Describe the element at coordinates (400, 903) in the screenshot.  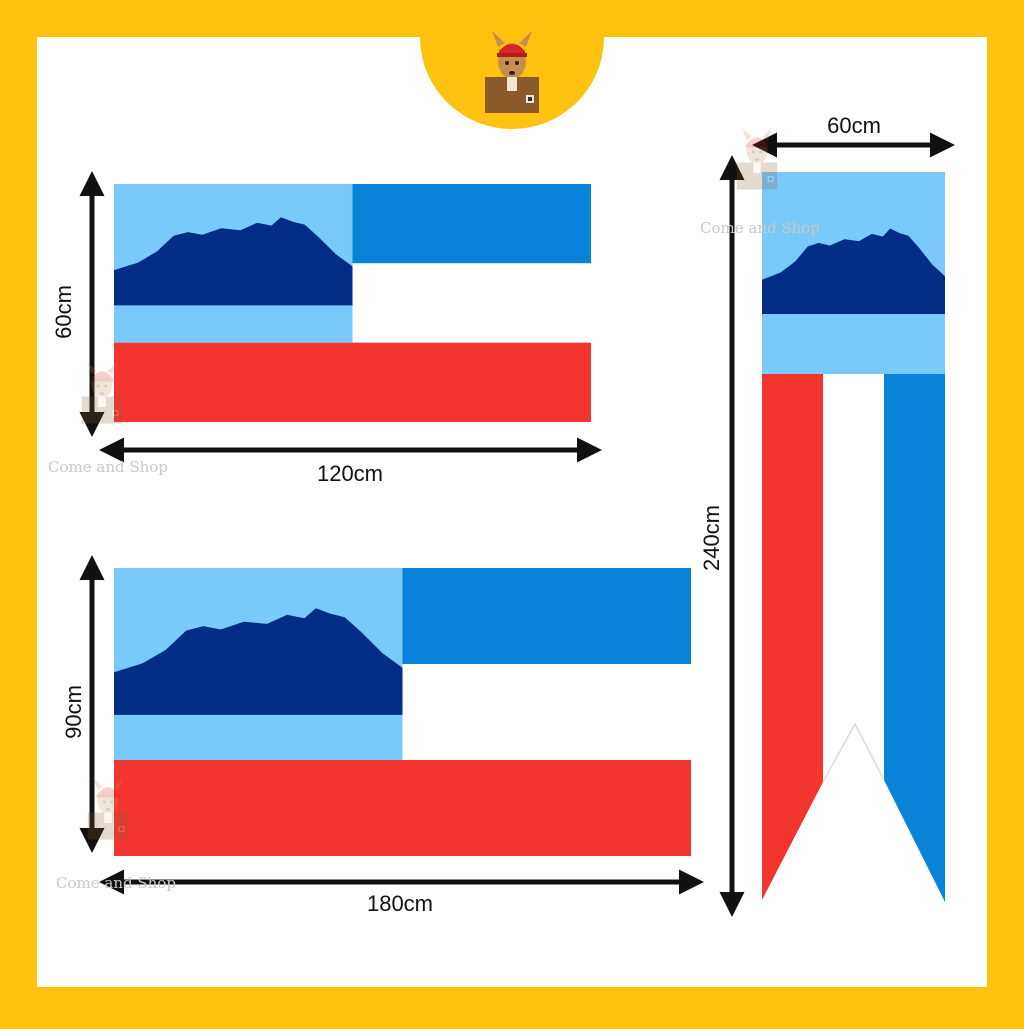
I see `large-flag-width-label: 180cm` at that location.